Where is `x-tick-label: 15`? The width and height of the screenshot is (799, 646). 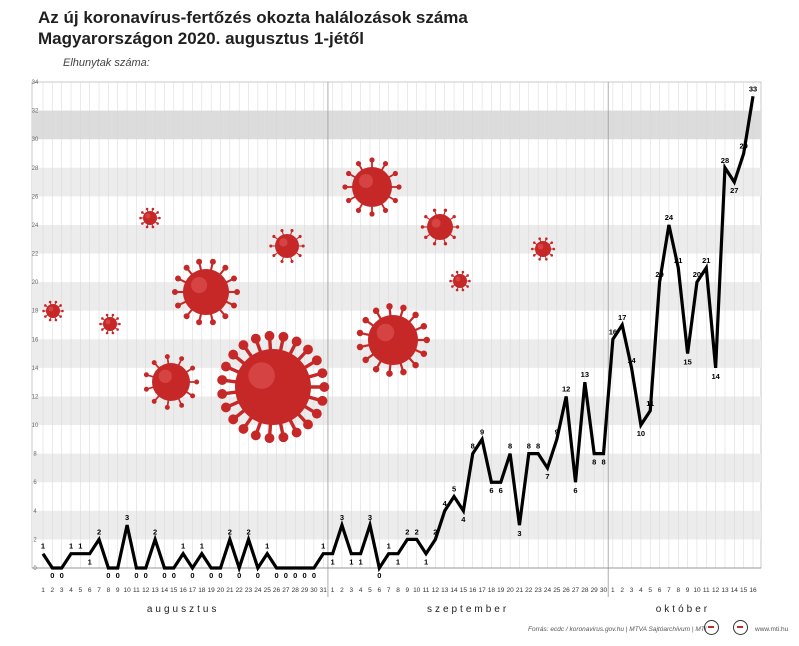
x-tick-label: 15 is located at coordinates (464, 590).